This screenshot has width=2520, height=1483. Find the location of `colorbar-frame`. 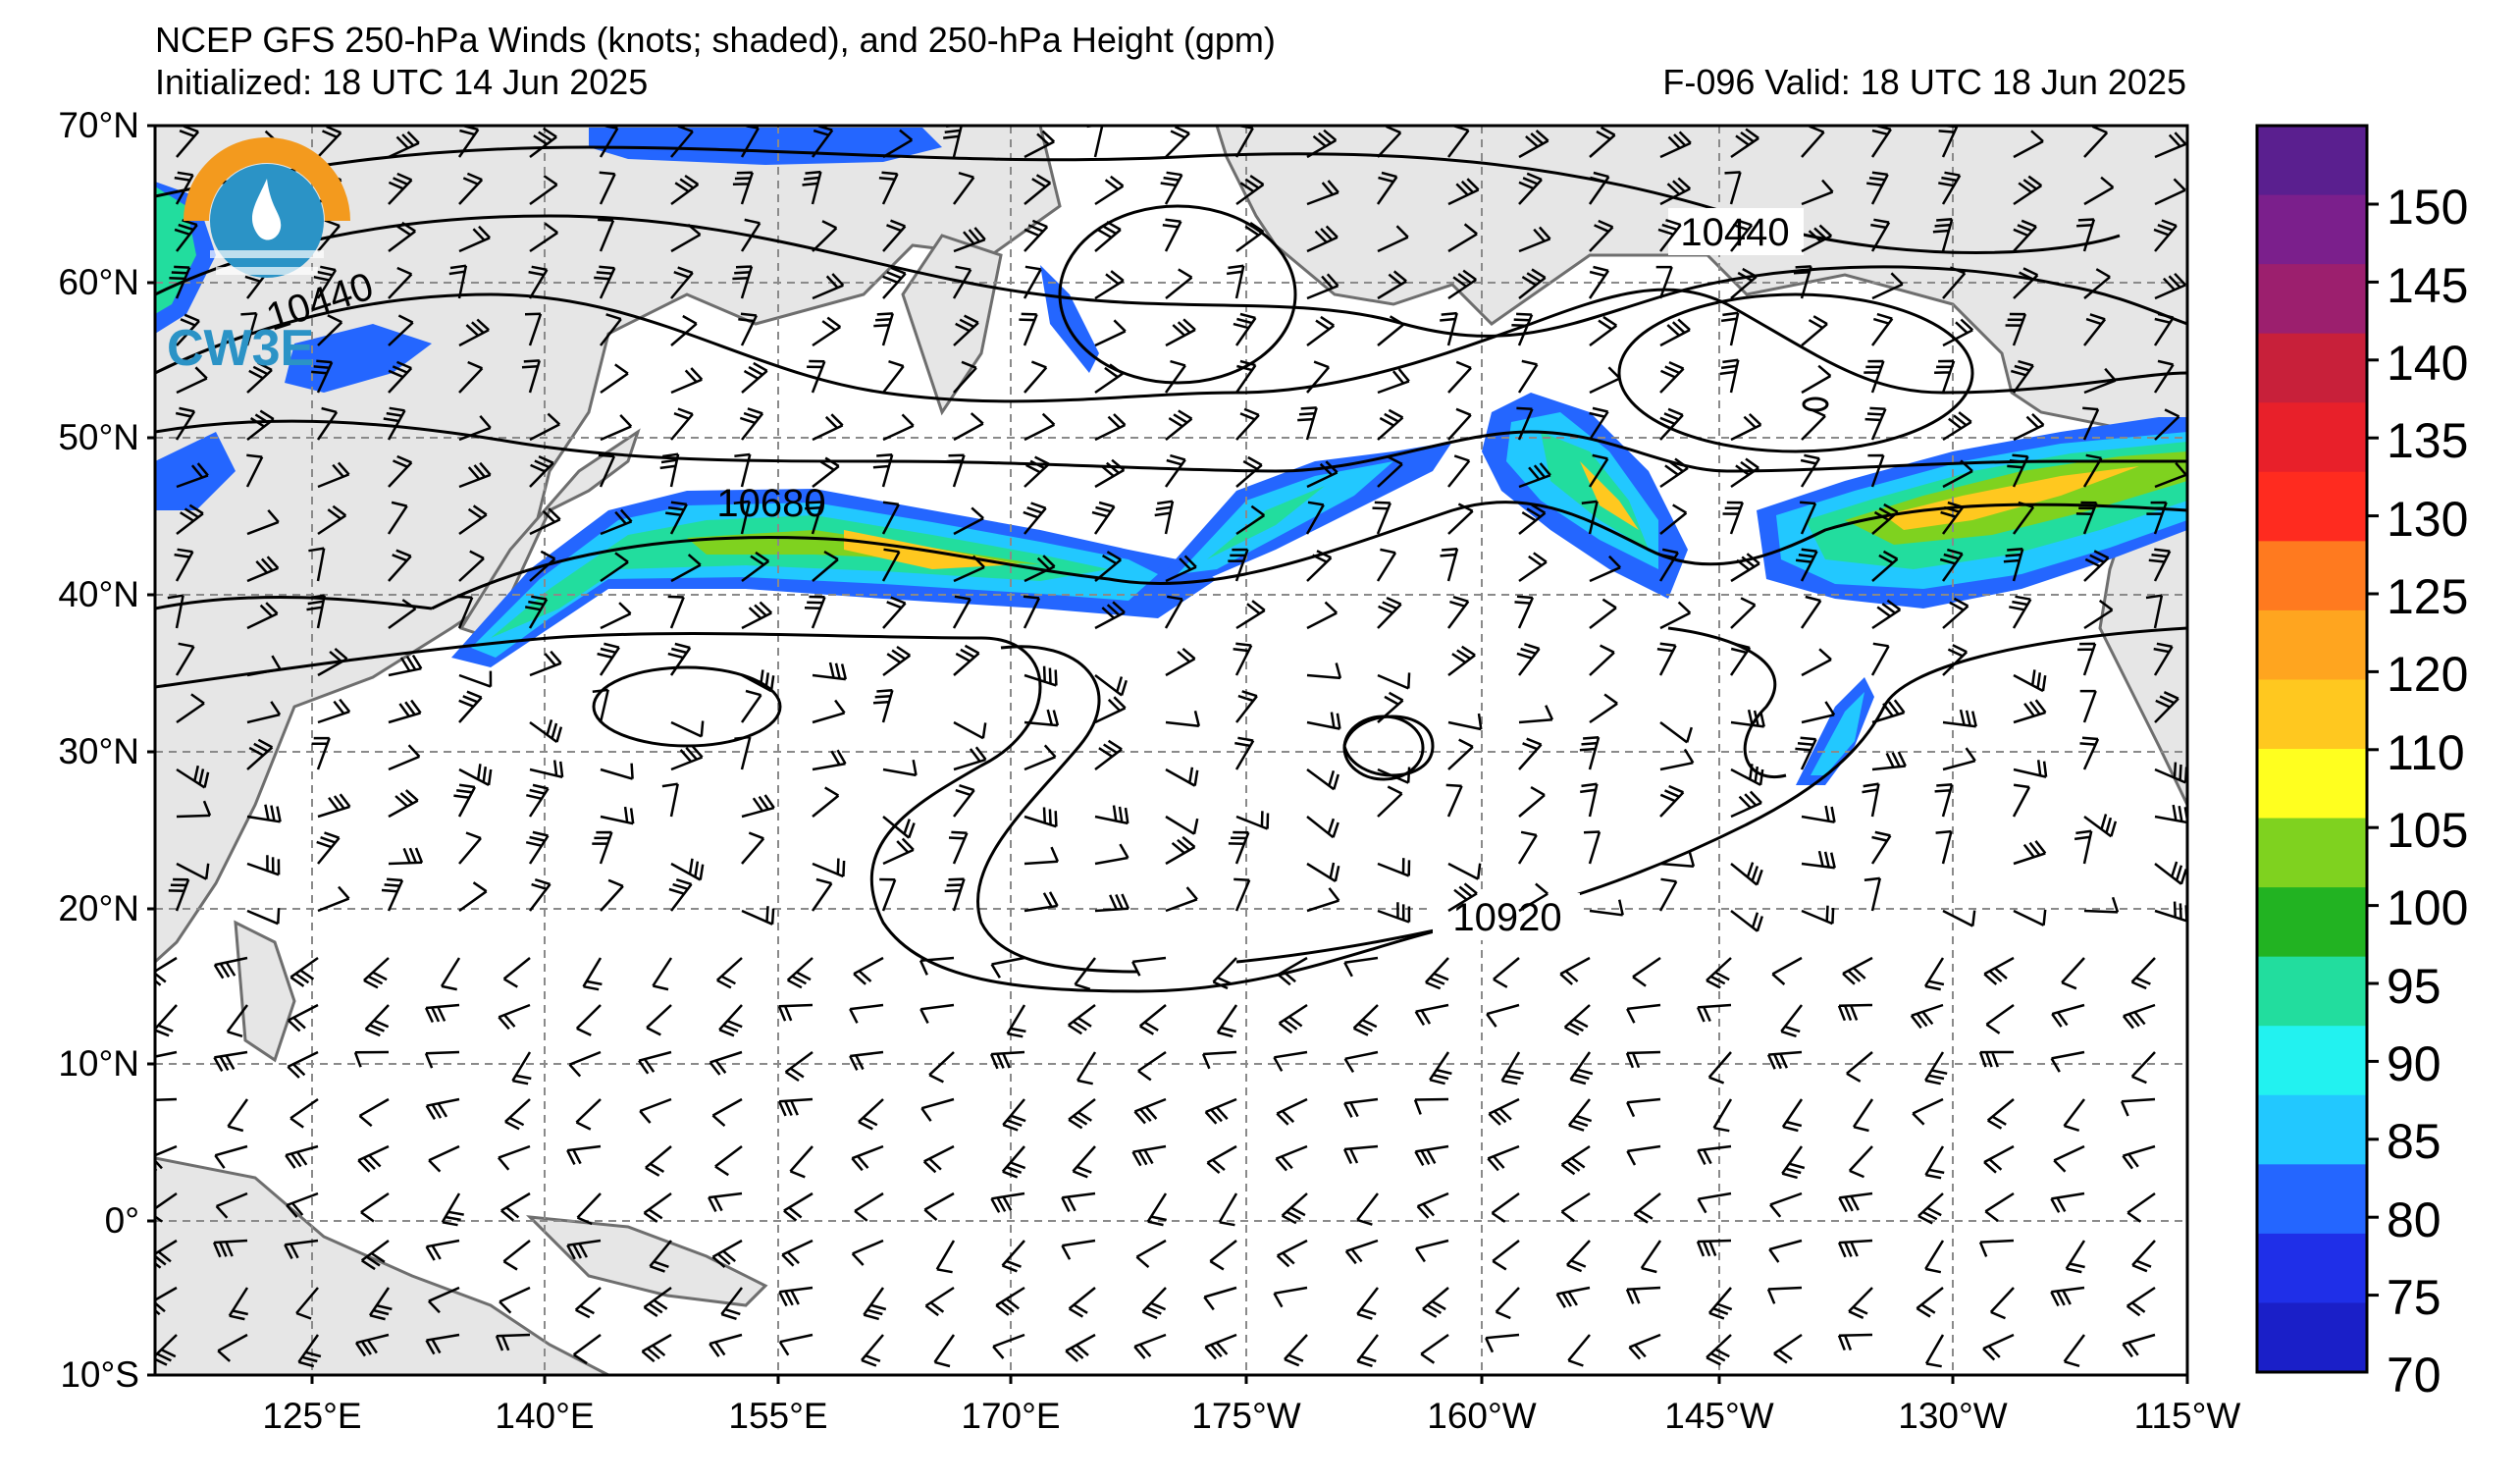

colorbar-frame is located at coordinates (2312, 749).